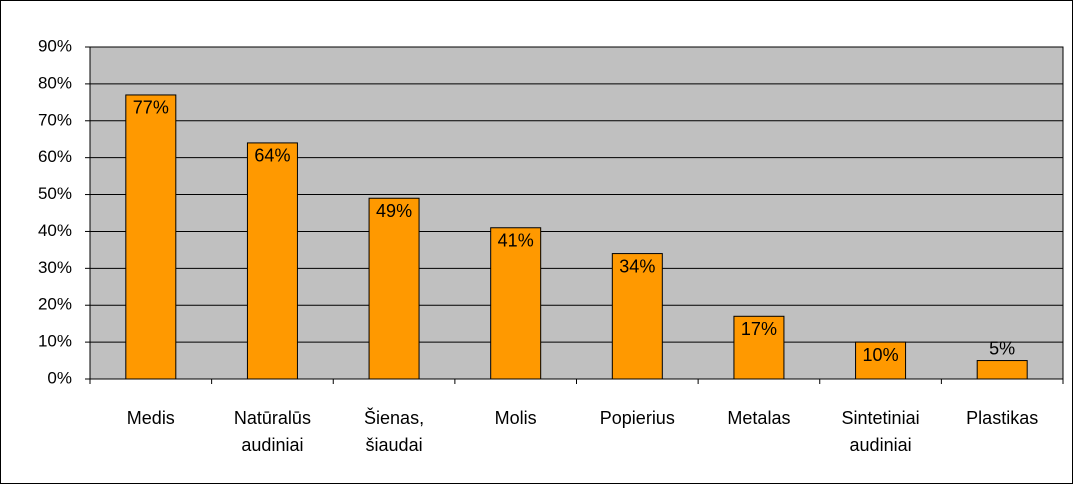  Describe the element at coordinates (759, 329) in the screenshot. I see `data-label: 17%` at that location.